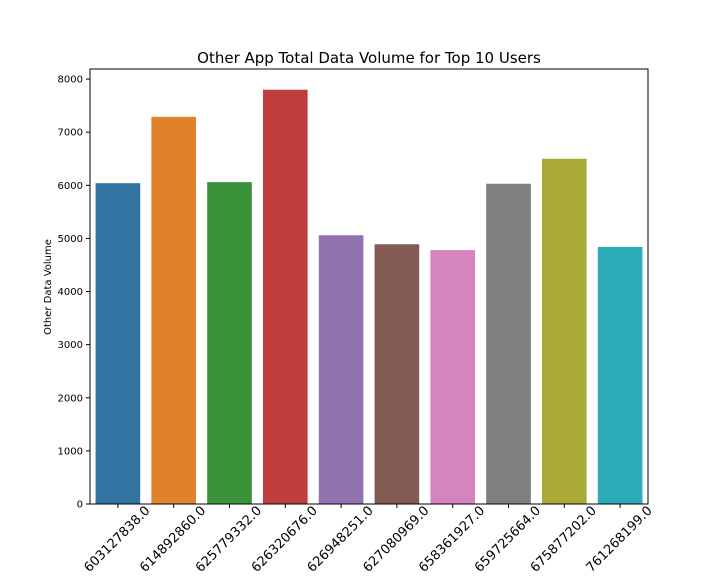  Describe the element at coordinates (508, 343) in the screenshot. I see `bar-659725664.0` at that location.